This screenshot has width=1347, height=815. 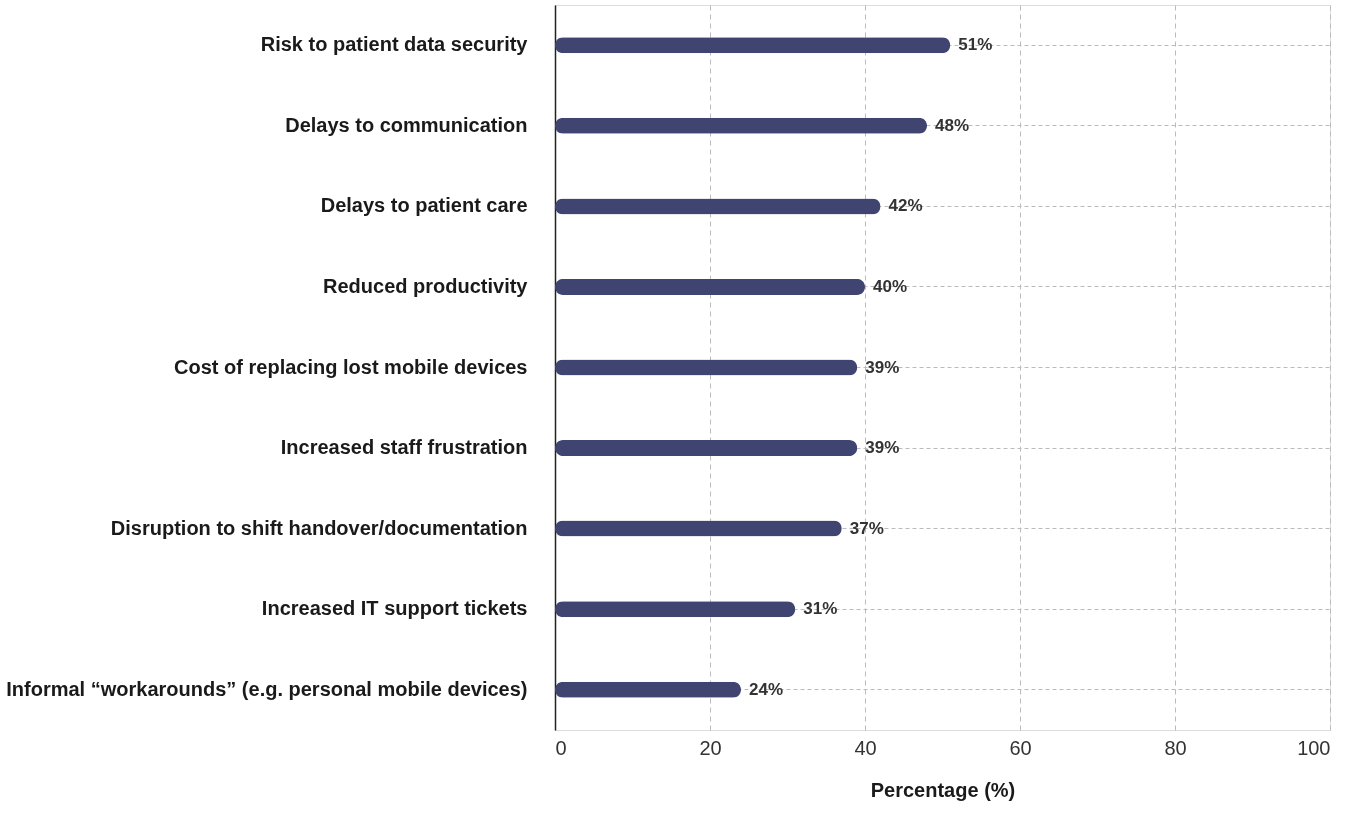 What do you see at coordinates (943, 789) in the screenshot?
I see `x-axis-title: Percentage (%)` at bounding box center [943, 789].